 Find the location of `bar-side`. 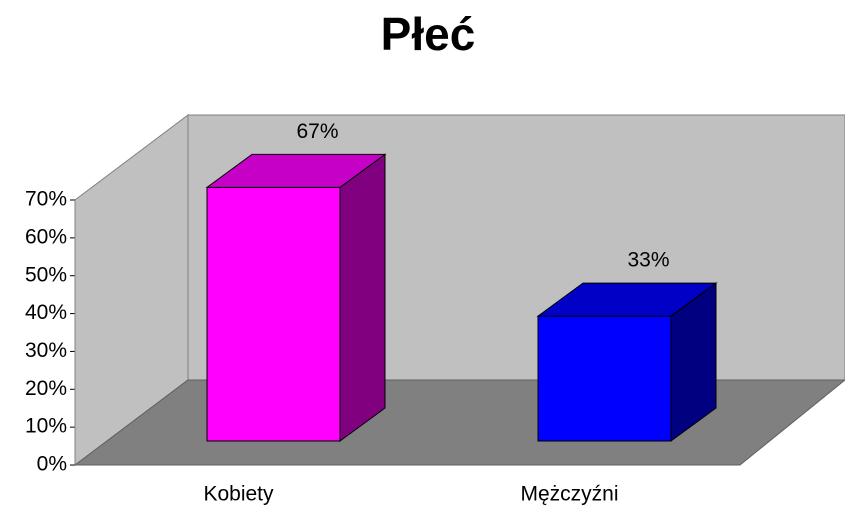

bar-side is located at coordinates (362, 297).